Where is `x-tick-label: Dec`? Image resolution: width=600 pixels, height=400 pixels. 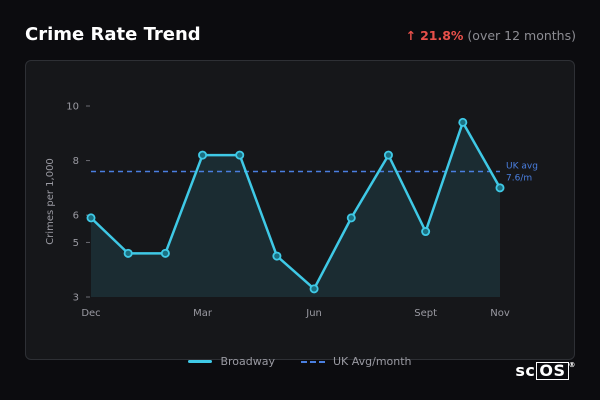 x-tick-label: Dec is located at coordinates (90, 313).